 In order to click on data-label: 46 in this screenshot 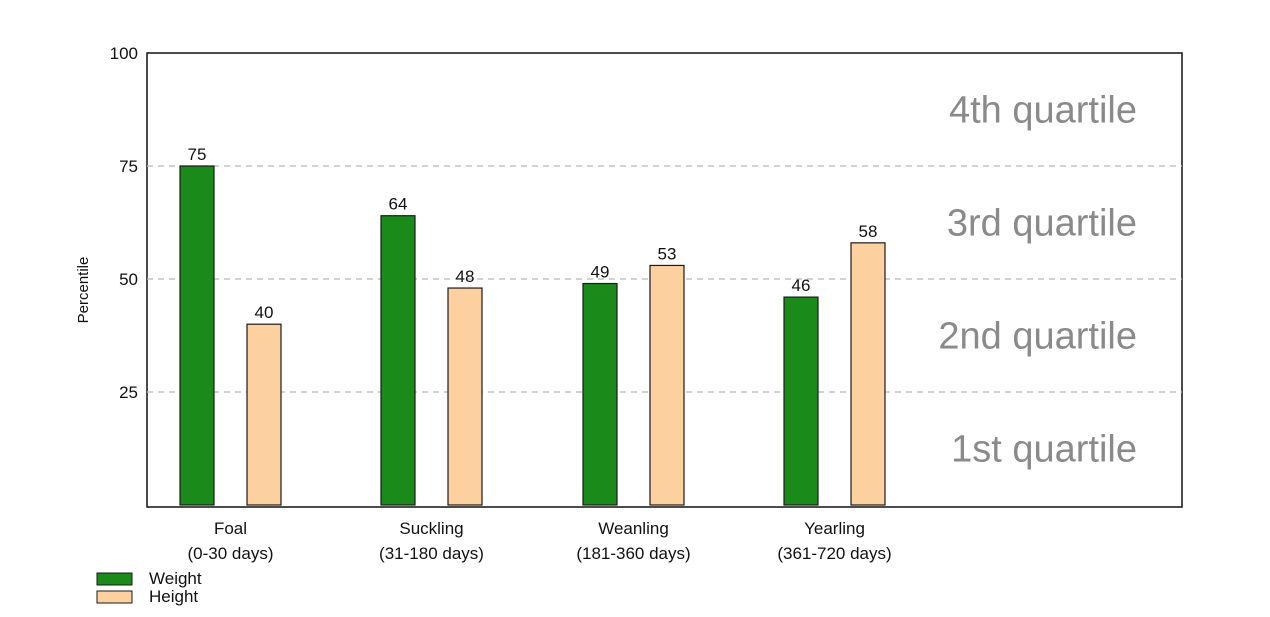, I will do `click(801, 285)`.